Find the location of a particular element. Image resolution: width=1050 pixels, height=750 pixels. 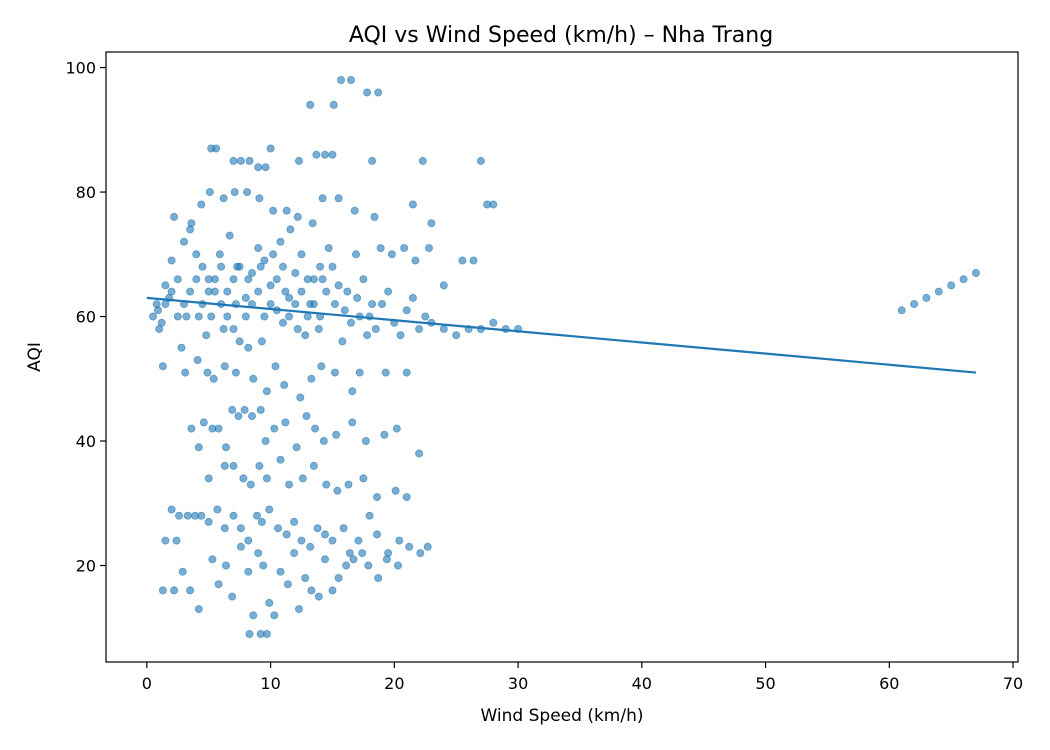

trend-line-layer is located at coordinates (561, 335).